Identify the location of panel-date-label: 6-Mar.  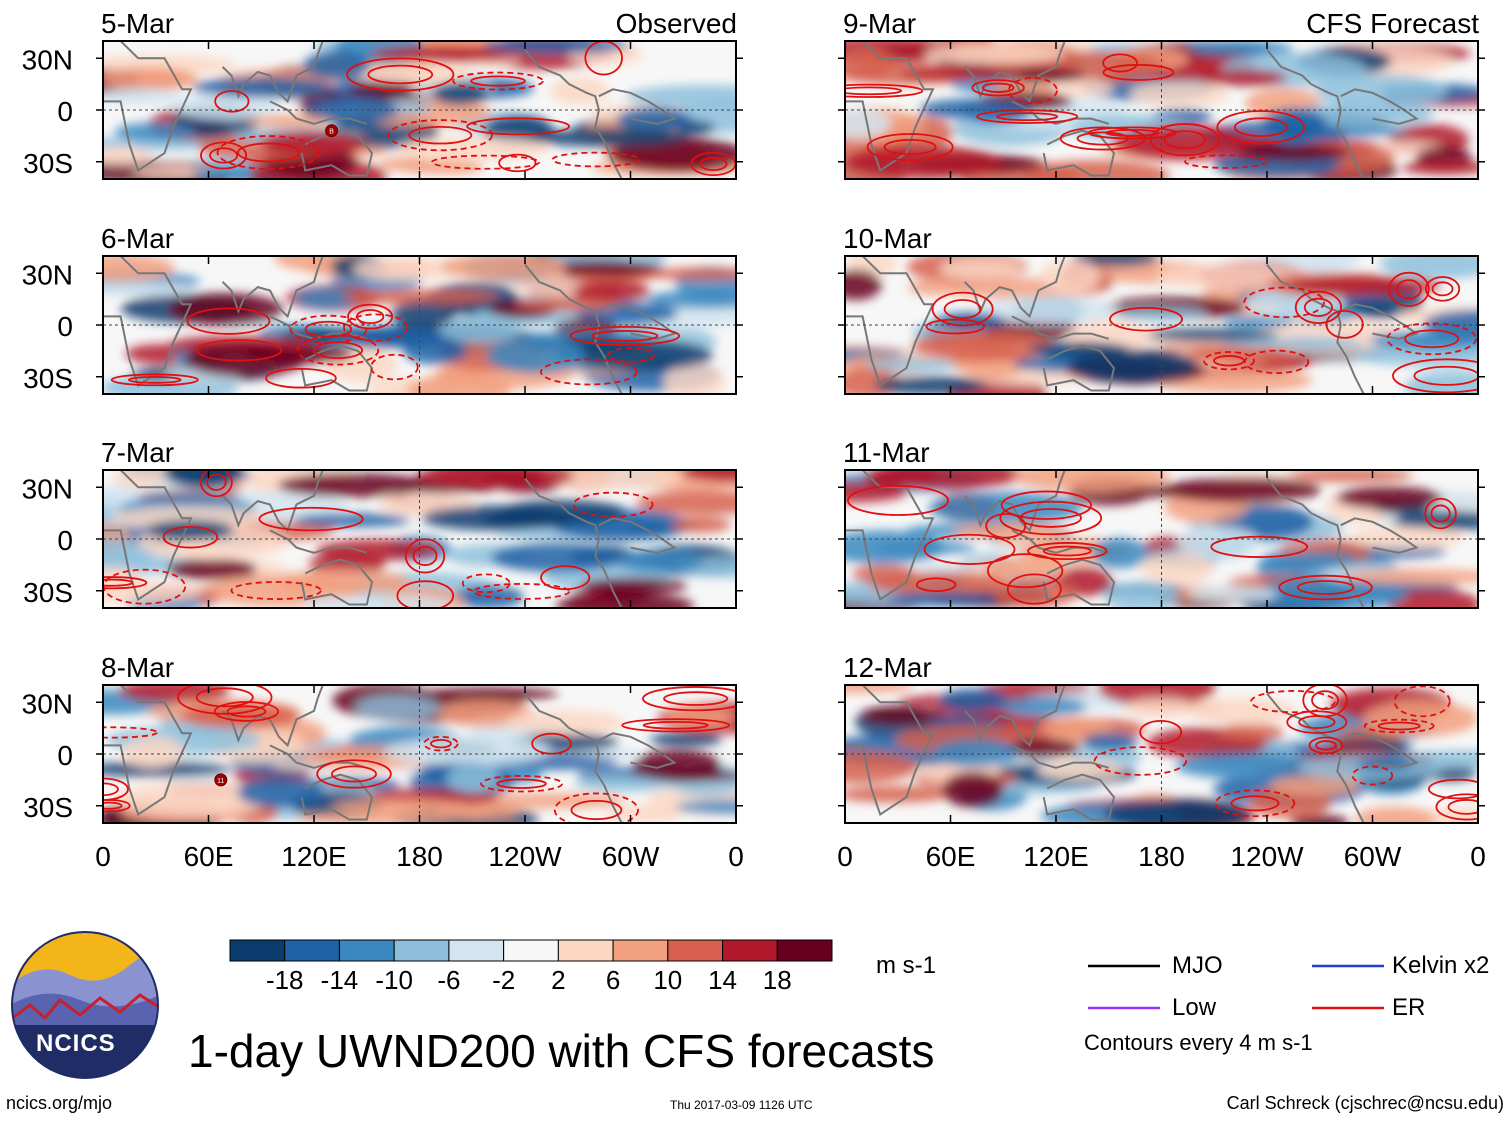
(137, 238).